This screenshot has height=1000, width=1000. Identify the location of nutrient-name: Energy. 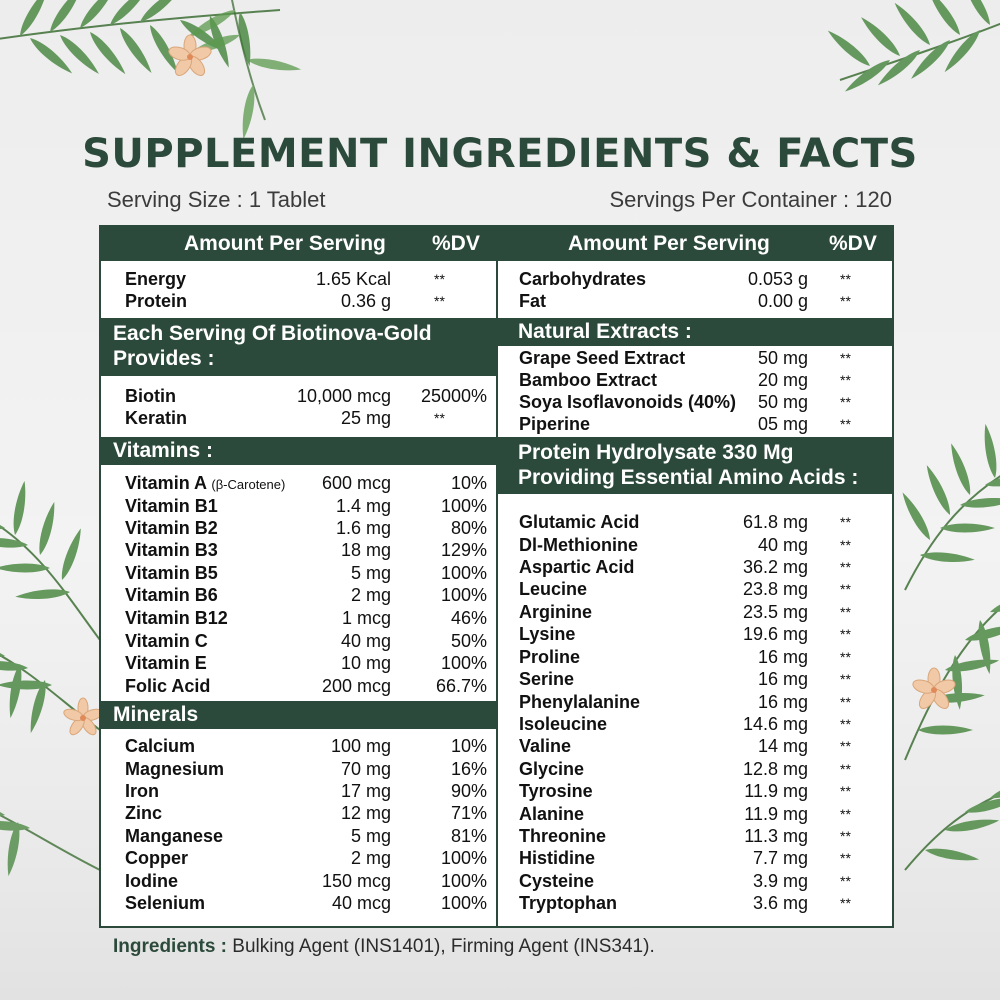
(156, 279).